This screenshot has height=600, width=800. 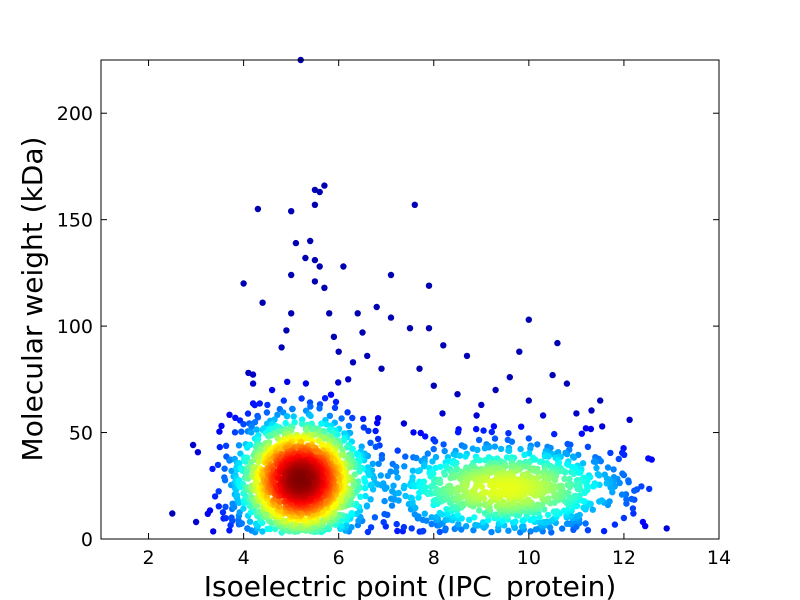 I want to click on x-tick-label: 2, so click(x=148, y=558).